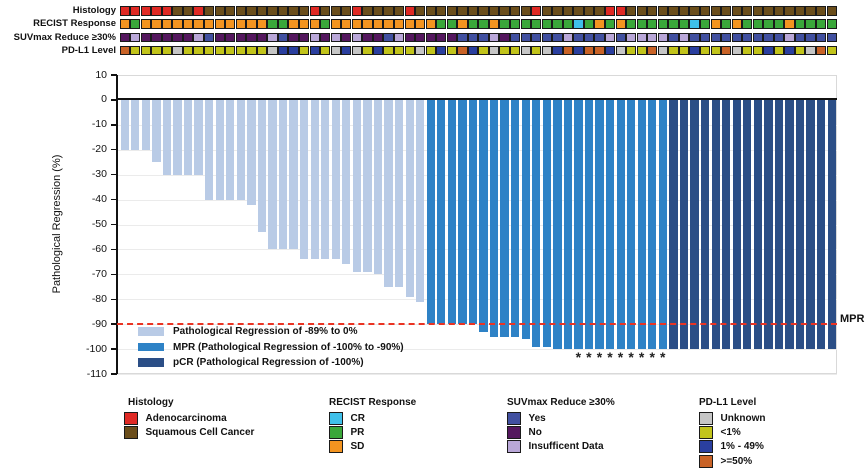 The width and height of the screenshot is (865, 472). What do you see at coordinates (99, 149) in the screenshot?
I see `y-axis-tick-label: -20` at bounding box center [99, 149].